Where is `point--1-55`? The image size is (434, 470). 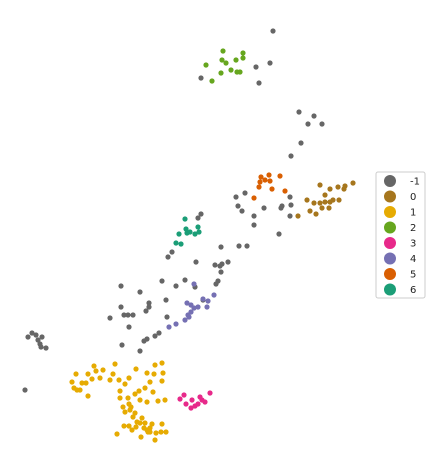 point--1-55 is located at coordinates (281, 208).